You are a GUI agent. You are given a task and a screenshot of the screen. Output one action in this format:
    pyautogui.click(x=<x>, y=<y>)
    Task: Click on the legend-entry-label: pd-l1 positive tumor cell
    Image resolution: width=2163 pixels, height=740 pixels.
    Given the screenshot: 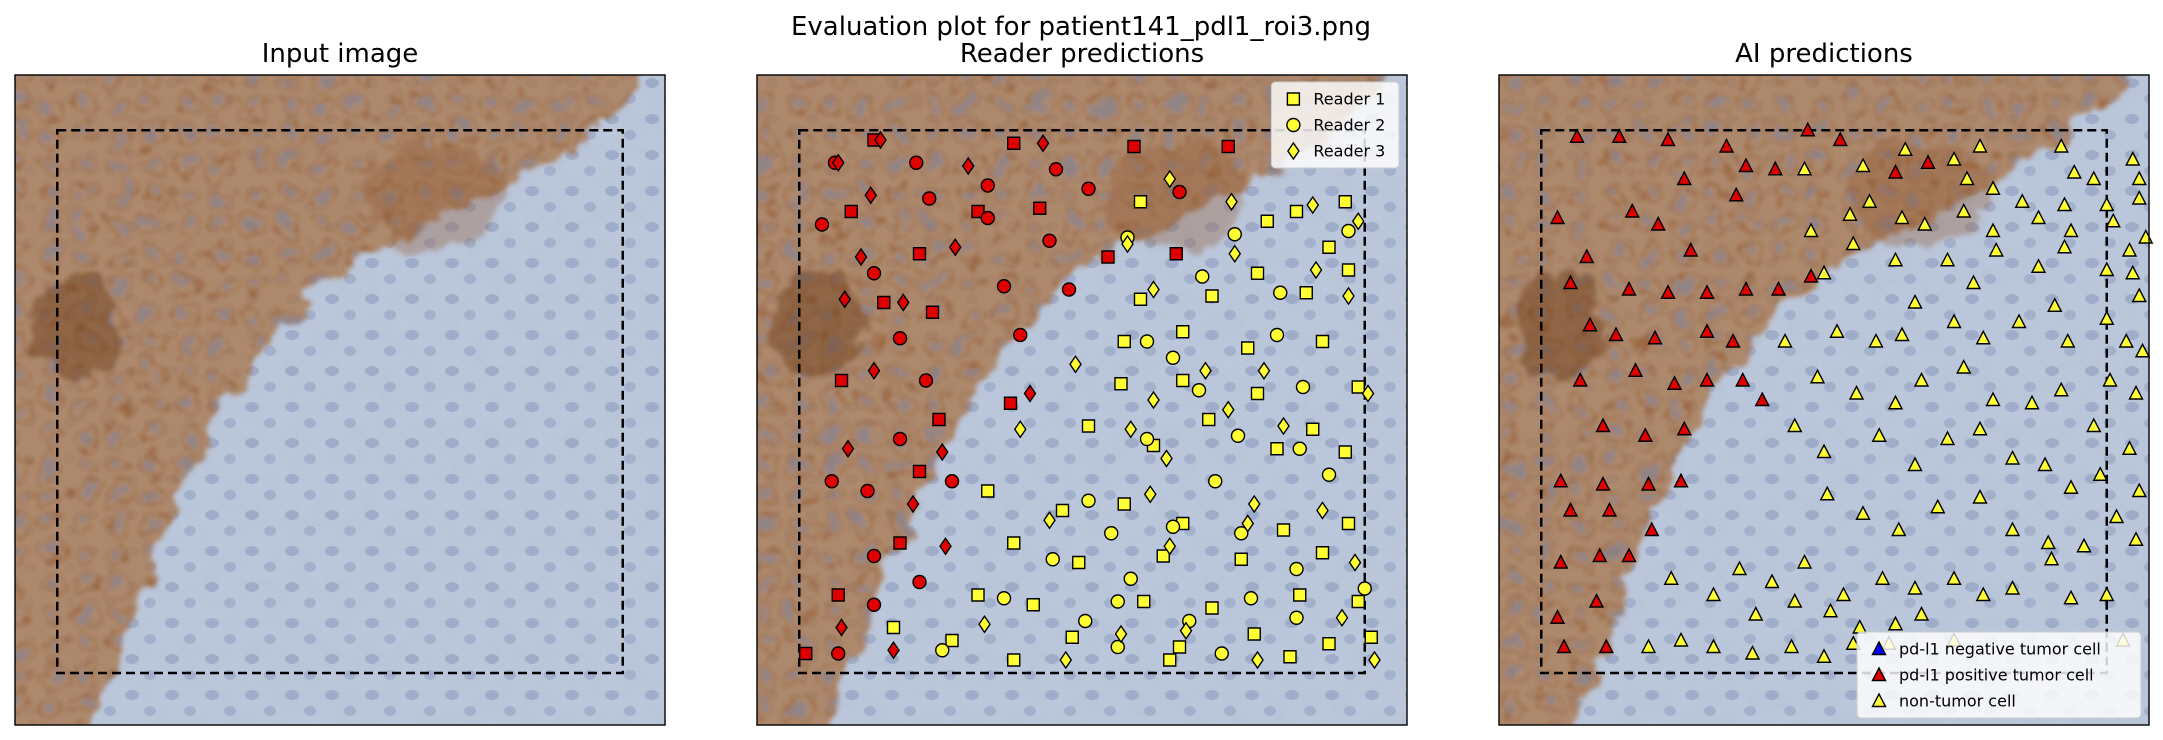 What is the action you would take?
    pyautogui.click(x=1996, y=675)
    